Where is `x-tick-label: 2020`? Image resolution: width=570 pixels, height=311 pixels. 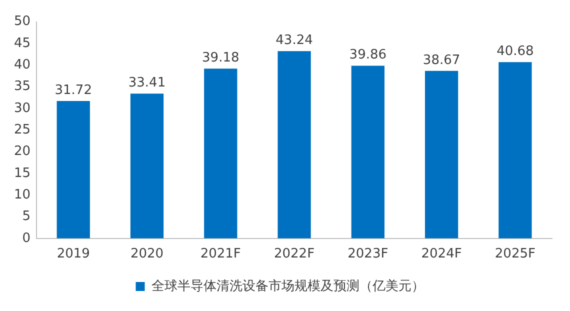
x-tick-label: 2020 is located at coordinates (147, 254).